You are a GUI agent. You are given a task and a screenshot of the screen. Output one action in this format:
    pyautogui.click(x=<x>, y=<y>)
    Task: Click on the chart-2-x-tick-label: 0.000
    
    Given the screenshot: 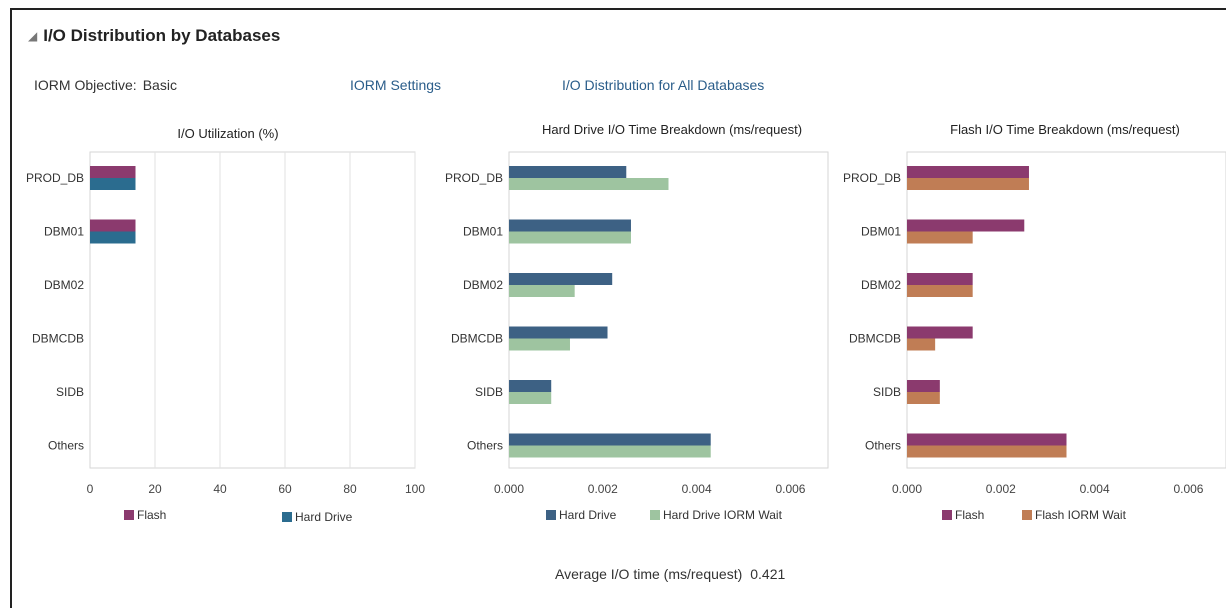 What is the action you would take?
    pyautogui.click(x=509, y=489)
    